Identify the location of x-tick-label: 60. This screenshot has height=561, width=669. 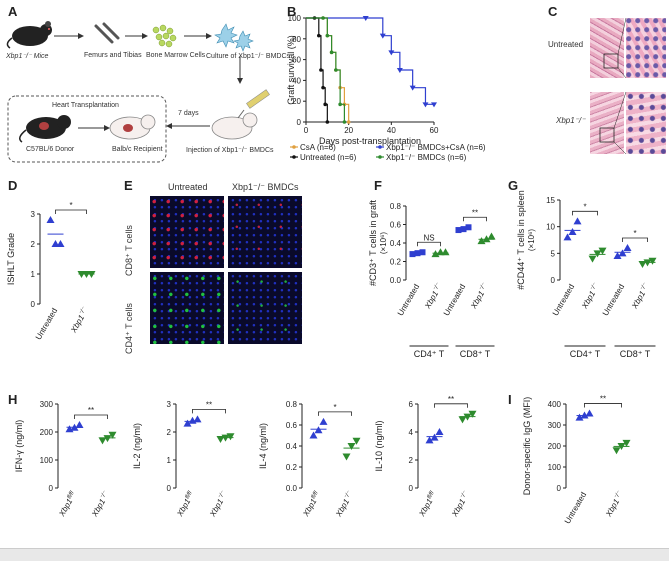
(434, 130).